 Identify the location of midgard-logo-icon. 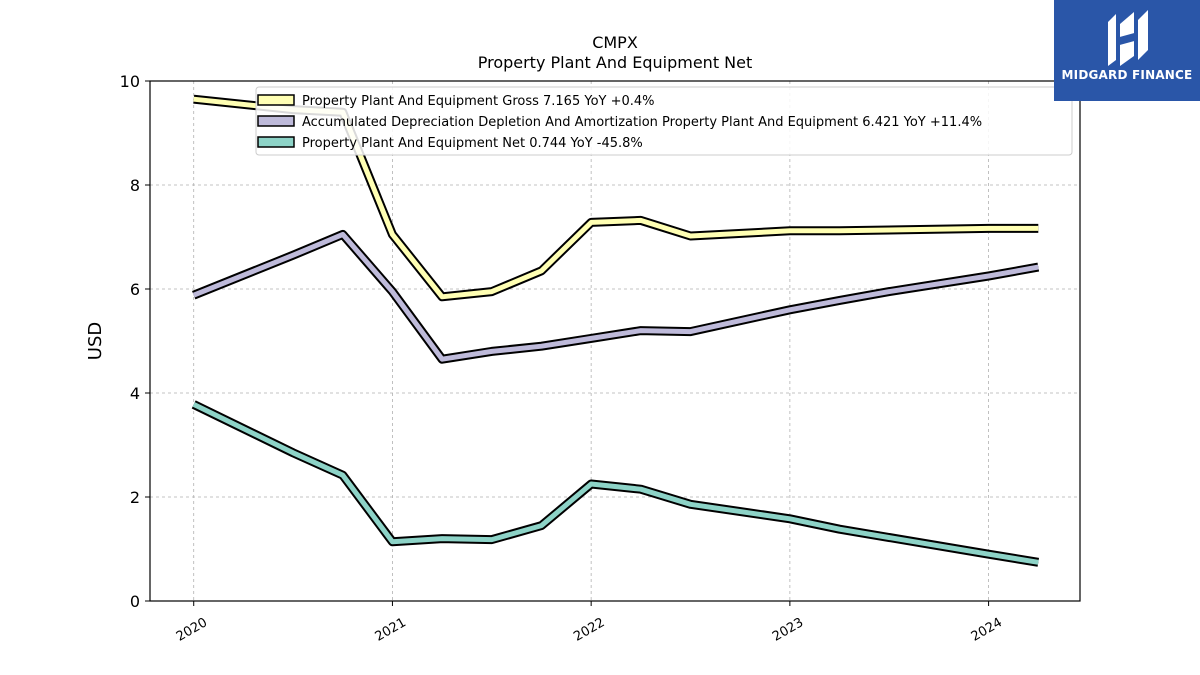
(1128, 38).